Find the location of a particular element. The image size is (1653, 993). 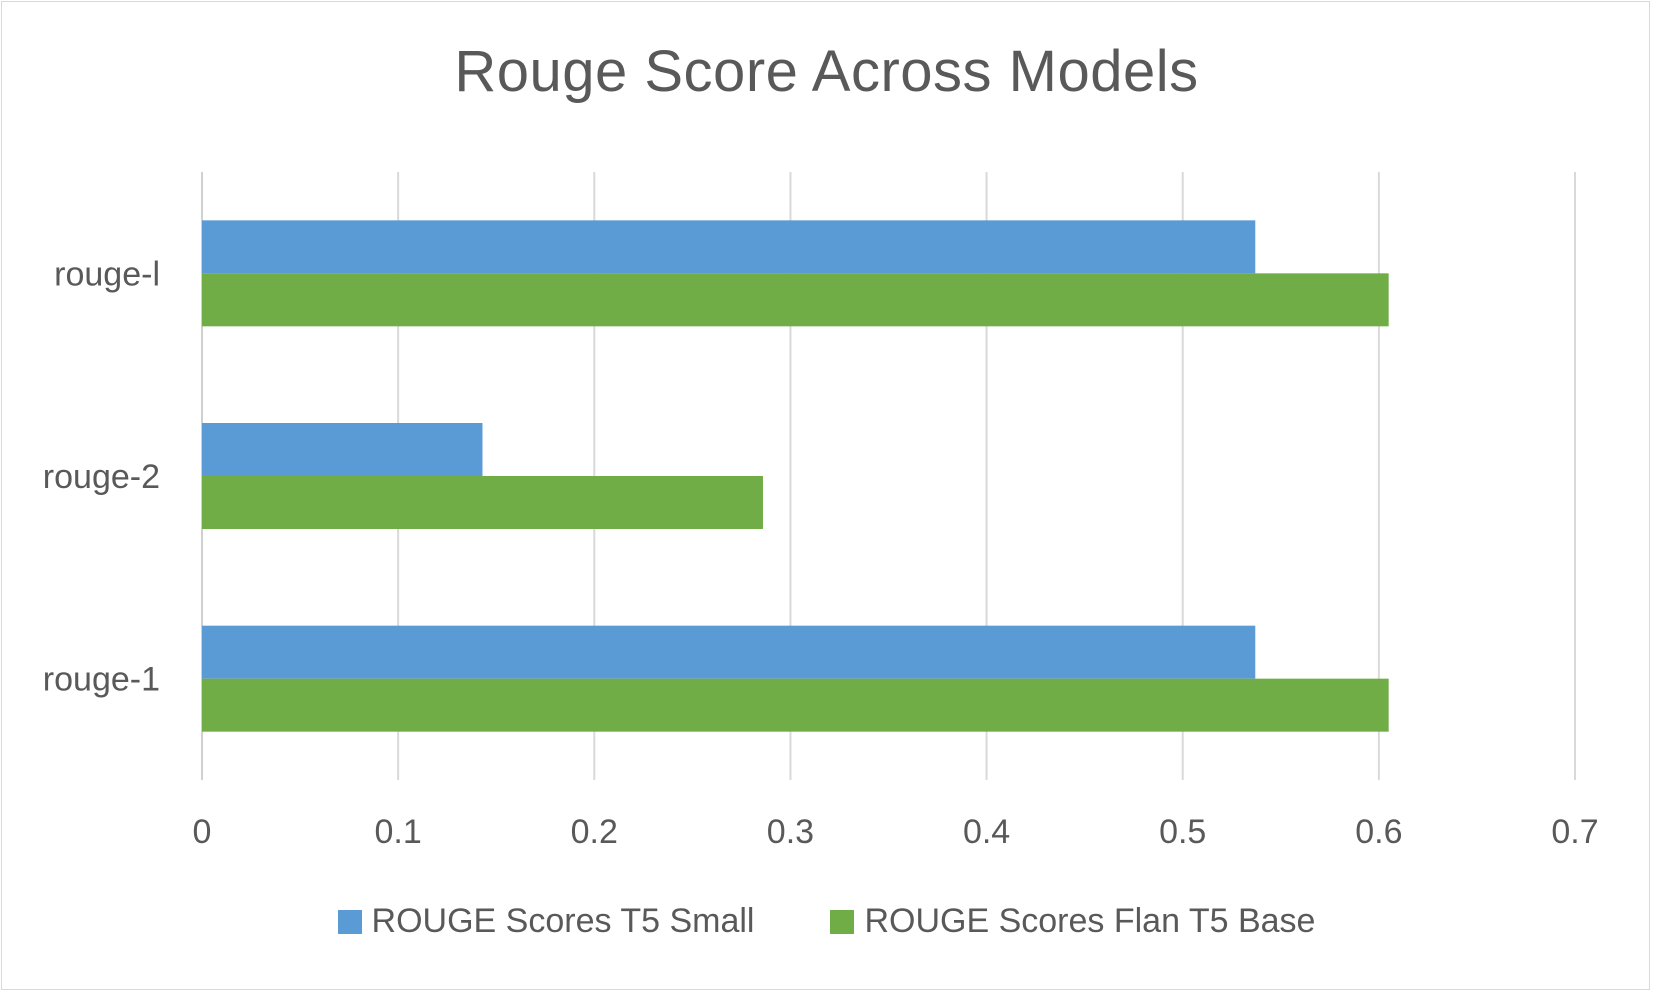

category-label-rouge-l: rouge-l is located at coordinates (107, 274).